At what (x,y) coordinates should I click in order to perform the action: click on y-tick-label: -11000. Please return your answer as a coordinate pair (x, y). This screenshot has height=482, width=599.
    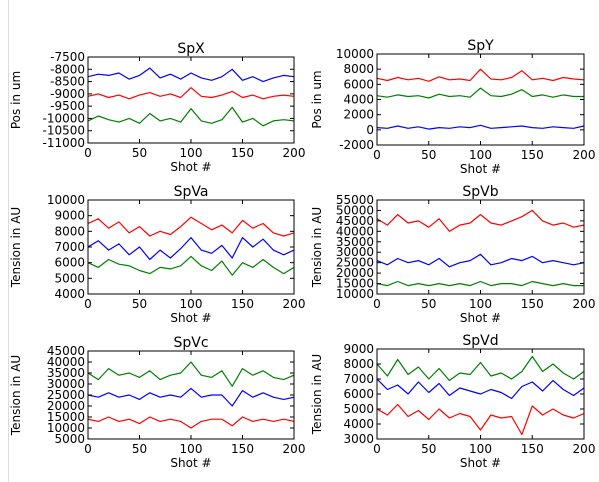
    Looking at the image, I should click on (63, 143).